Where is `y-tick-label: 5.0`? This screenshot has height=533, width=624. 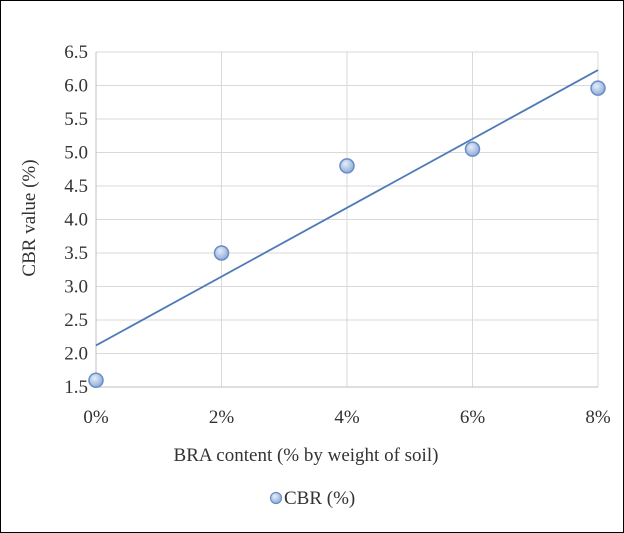
y-tick-label: 5.0 is located at coordinates (76, 153).